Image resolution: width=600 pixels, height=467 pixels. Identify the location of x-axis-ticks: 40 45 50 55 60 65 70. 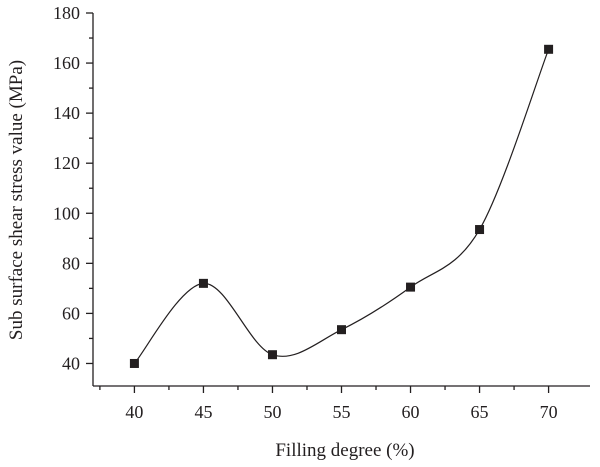
(328, 404).